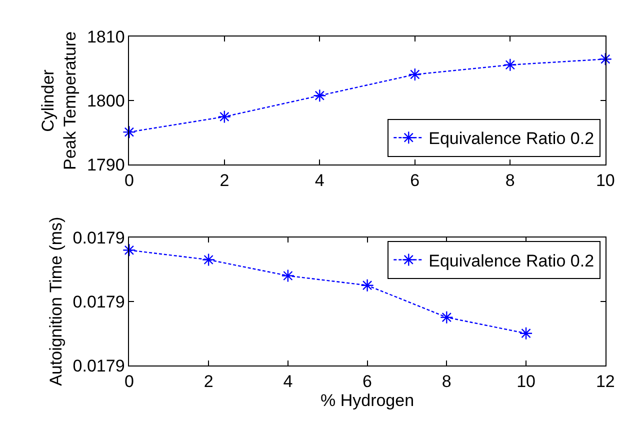 Image resolution: width=632 pixels, height=426 pixels. Describe the element at coordinates (367, 400) in the screenshot. I see `x-axis-title: % Hydrogen` at that location.